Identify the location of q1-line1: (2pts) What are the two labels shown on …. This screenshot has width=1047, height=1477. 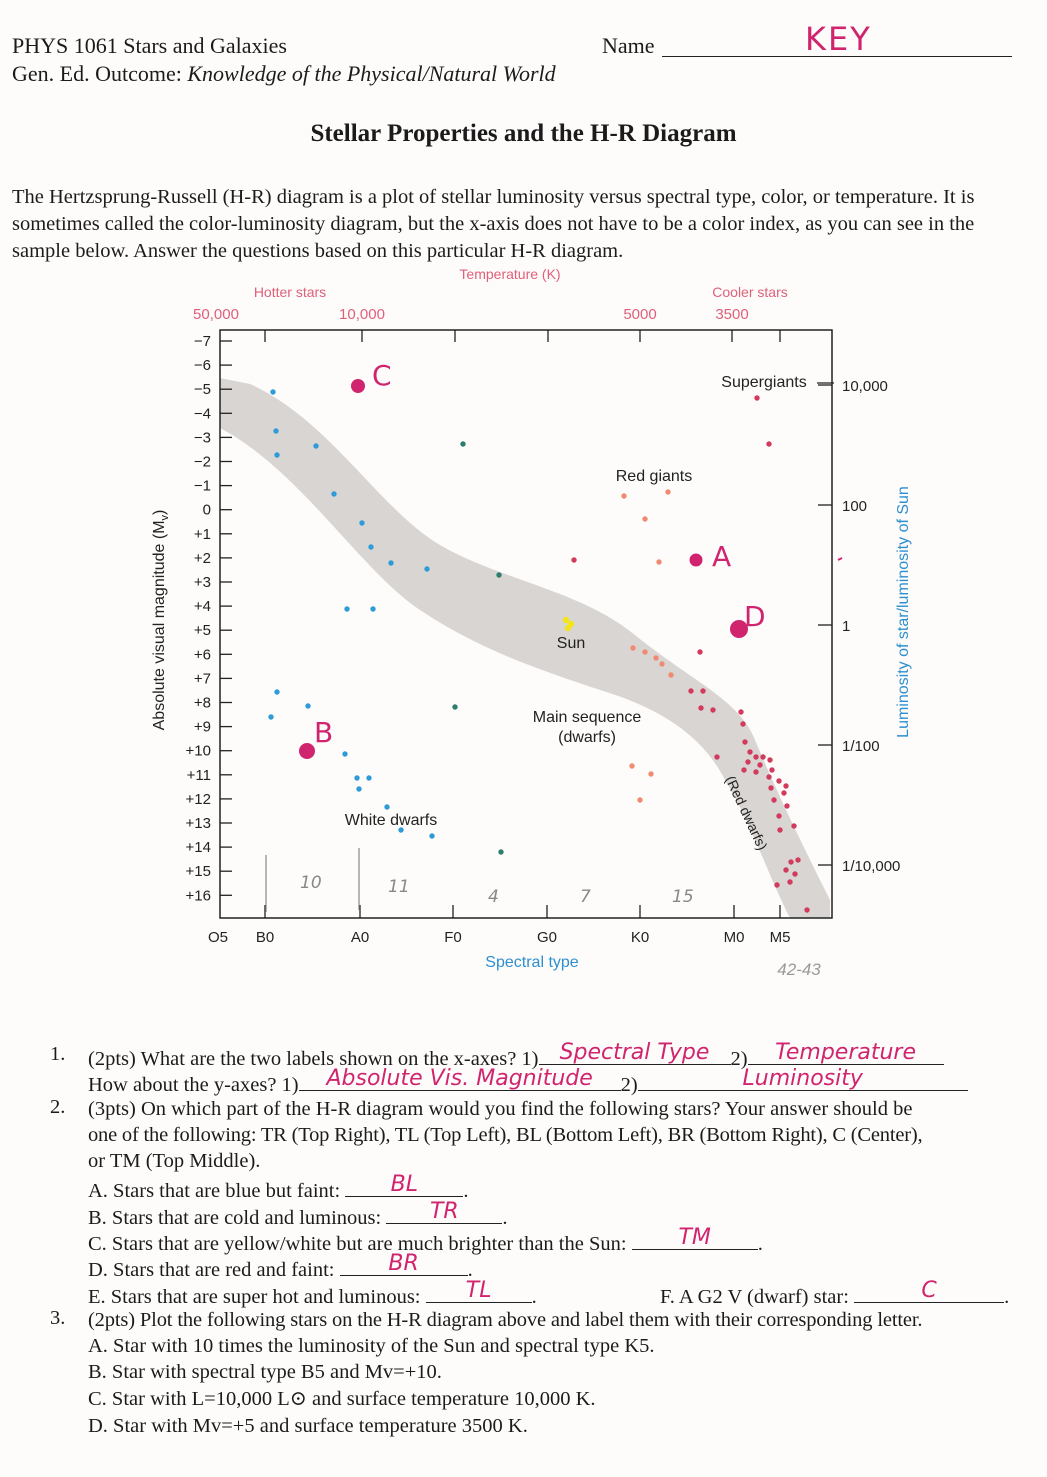
(516, 1056).